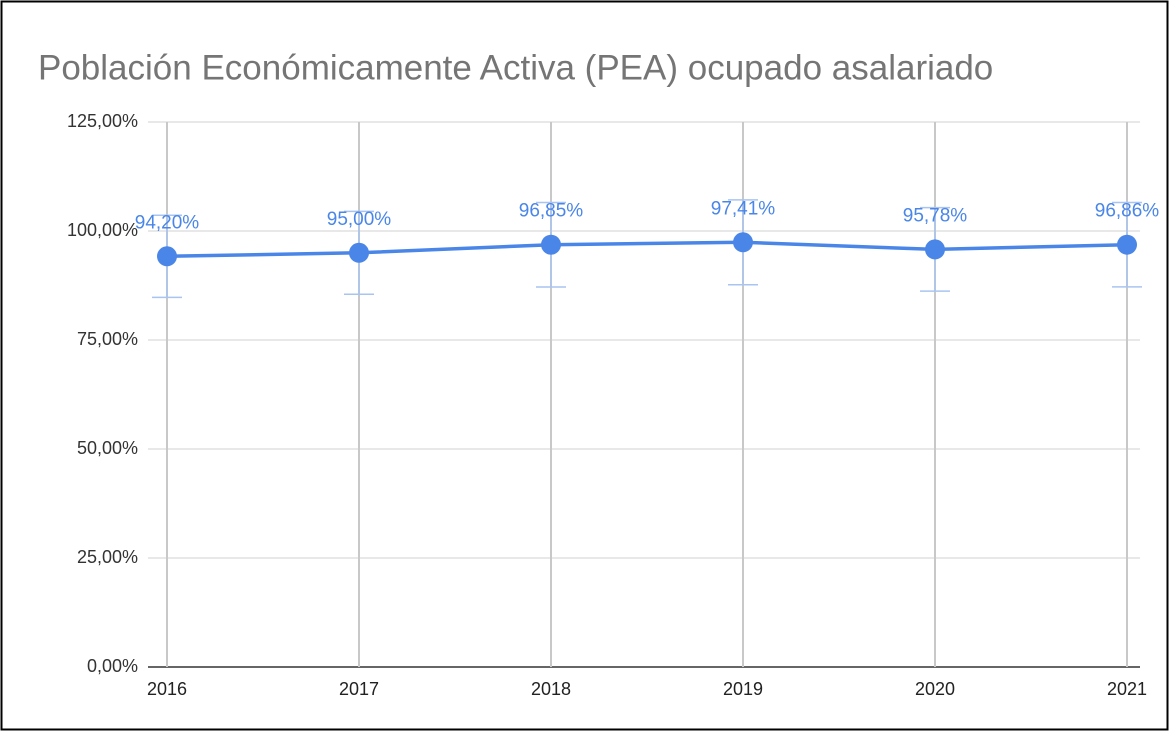 This screenshot has width=1171, height=731. What do you see at coordinates (112, 666) in the screenshot?
I see `y-tick-label: 0,00%` at bounding box center [112, 666].